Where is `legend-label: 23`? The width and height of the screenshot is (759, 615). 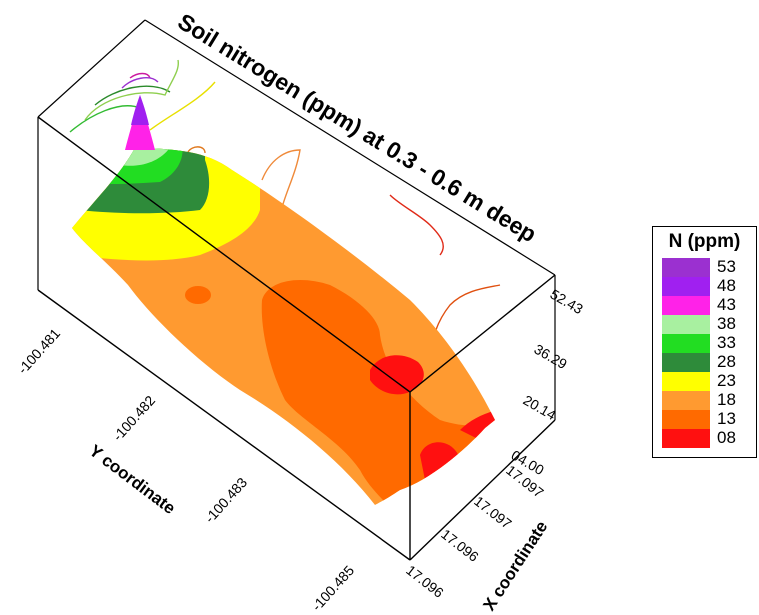
legend-label: 23 is located at coordinates (726, 380).